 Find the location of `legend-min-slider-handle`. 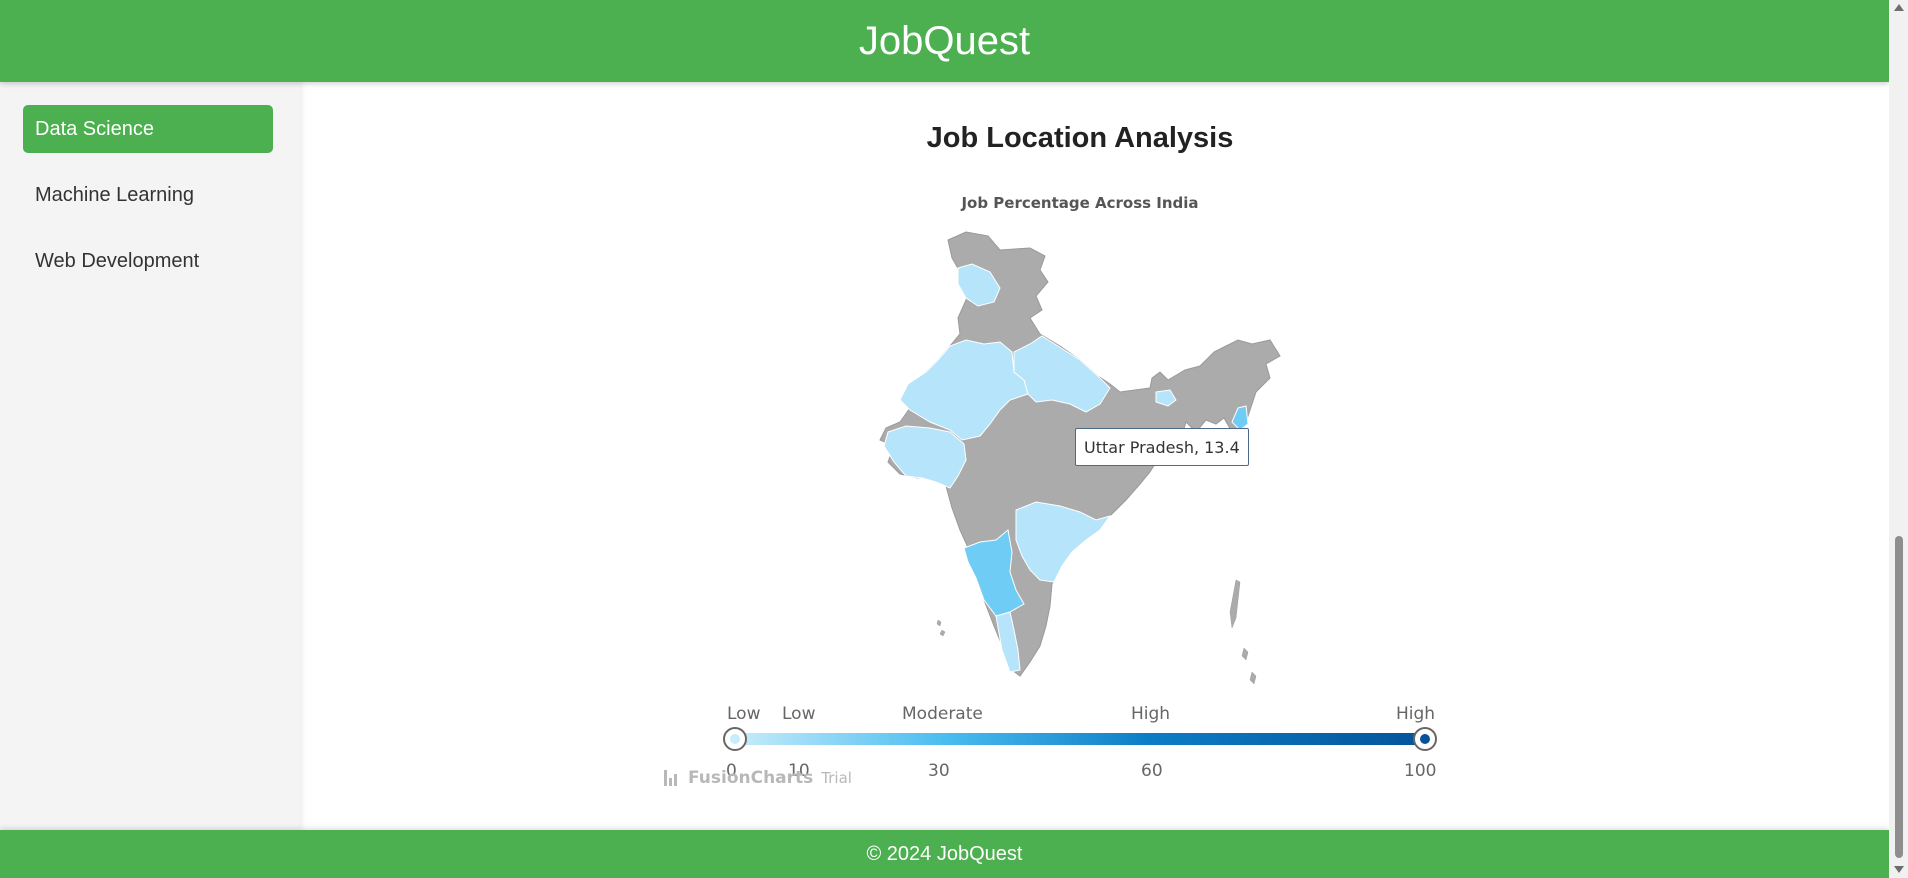

legend-min-slider-handle is located at coordinates (735, 739).